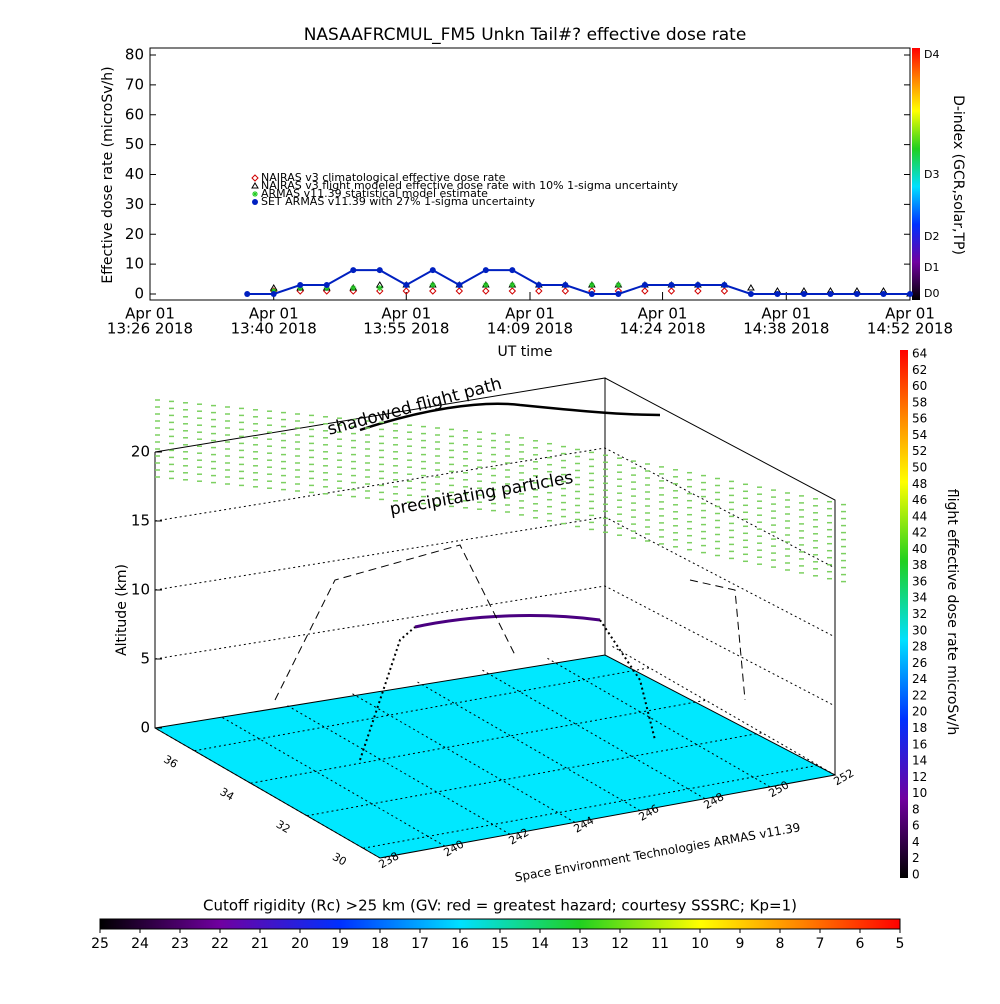  I want to click on y-tick-label: 10, so click(134, 264).